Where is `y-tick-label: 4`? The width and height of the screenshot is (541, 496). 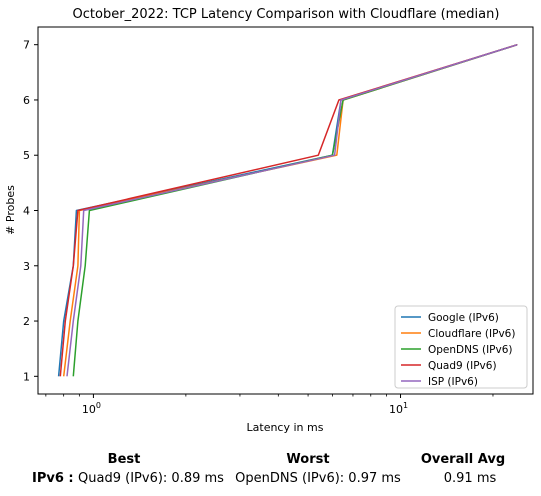 y-tick-label: 4 is located at coordinates (26, 211).